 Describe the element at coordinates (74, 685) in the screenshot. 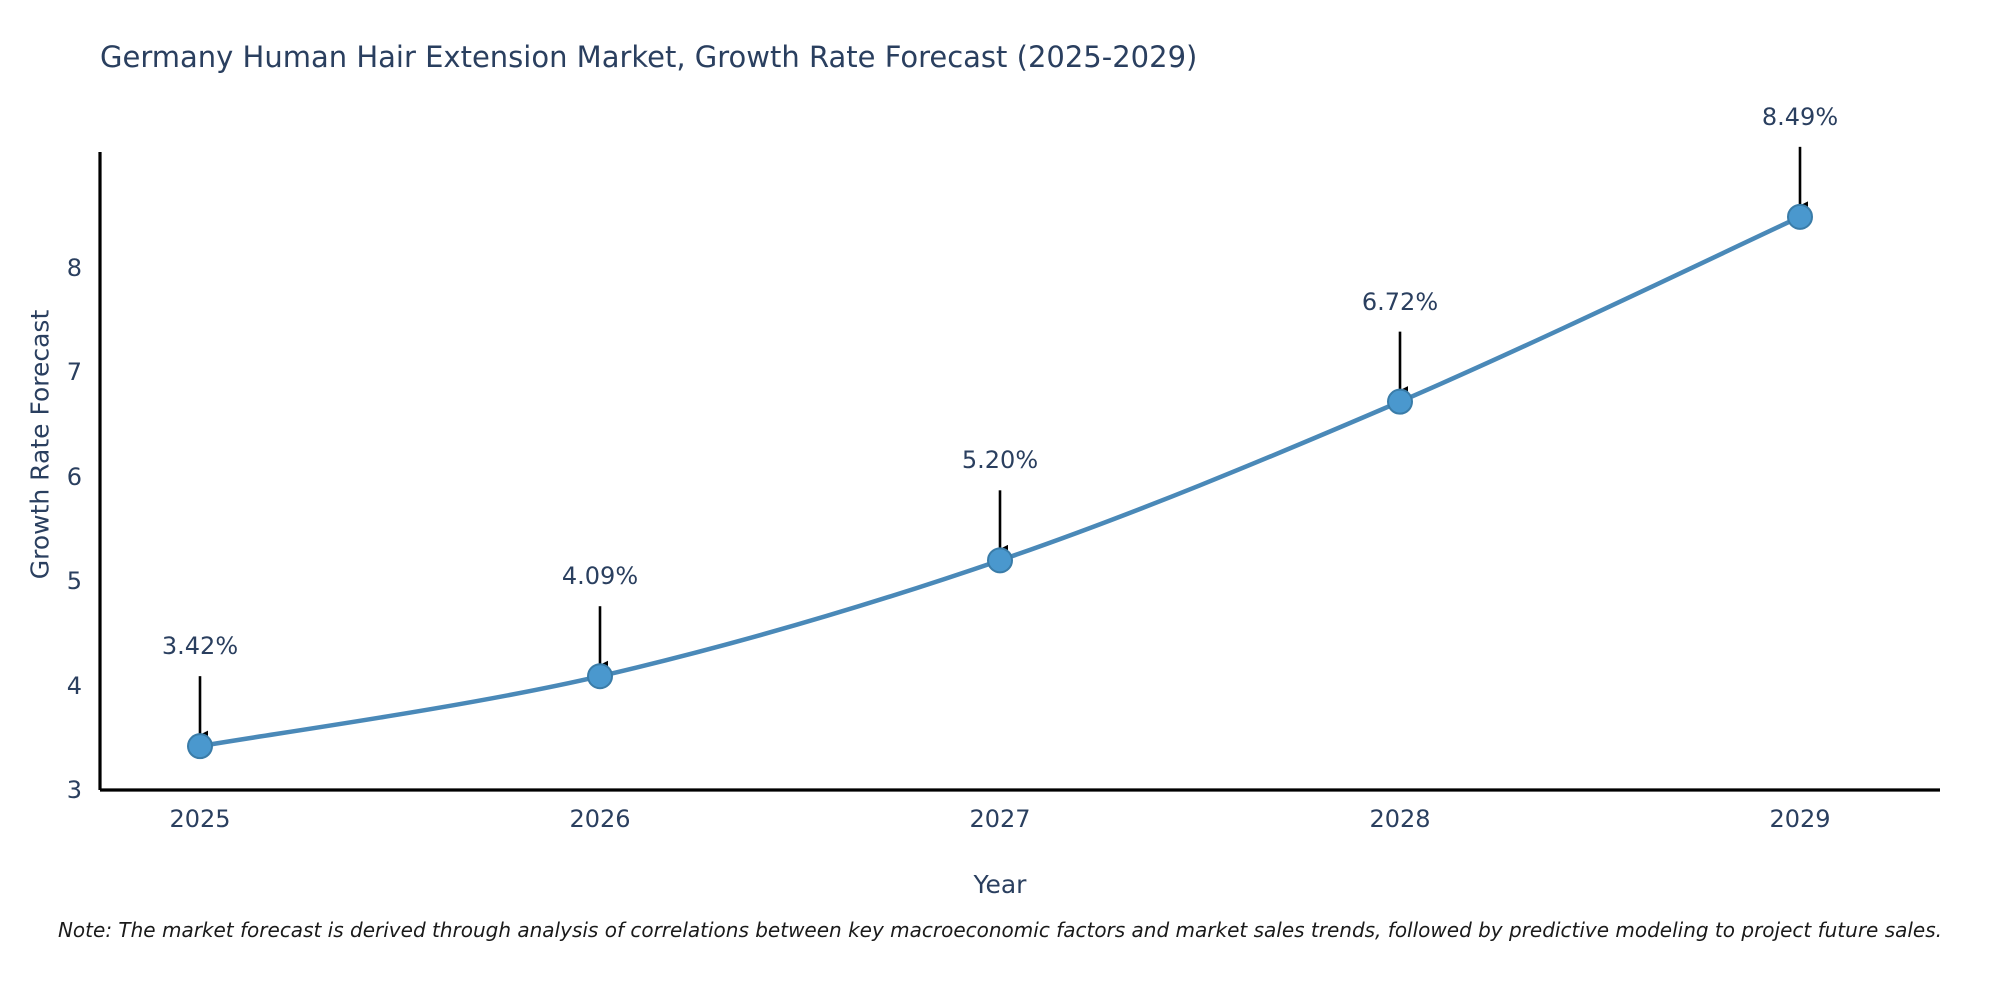

I see `y-axis-tick-label: 4` at that location.